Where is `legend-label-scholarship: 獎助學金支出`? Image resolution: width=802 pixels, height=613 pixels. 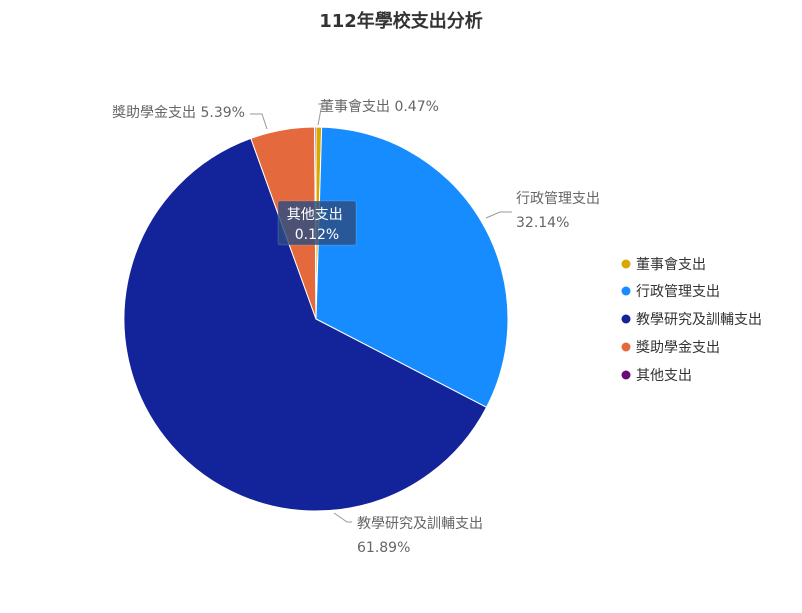 legend-label-scholarship: 獎助學金支出 is located at coordinates (678, 348).